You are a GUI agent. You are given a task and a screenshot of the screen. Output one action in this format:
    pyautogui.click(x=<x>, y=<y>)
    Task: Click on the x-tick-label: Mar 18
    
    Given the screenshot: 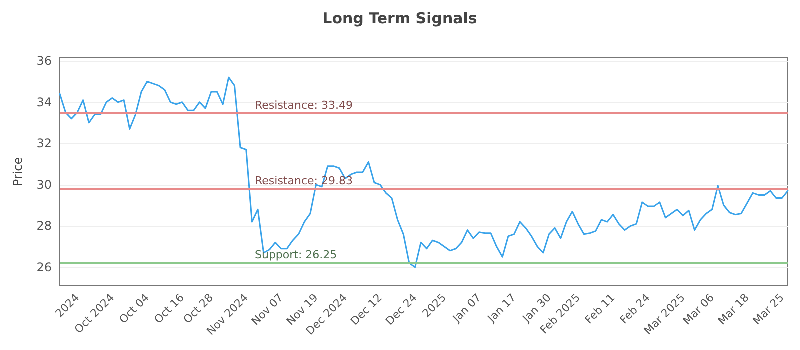 What is the action you would take?
    pyautogui.click(x=734, y=309)
    